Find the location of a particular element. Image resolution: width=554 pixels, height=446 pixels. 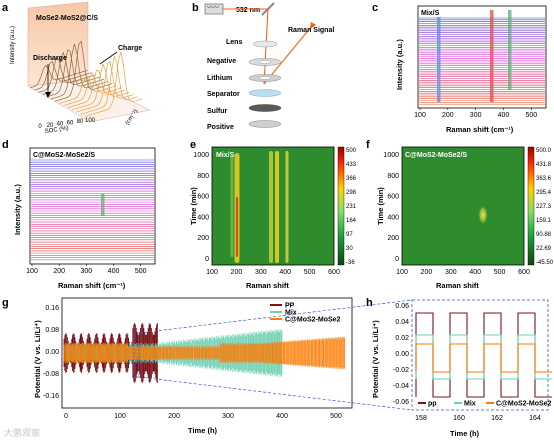

xlabel-f: Raman shift is located at coordinates (457, 285).